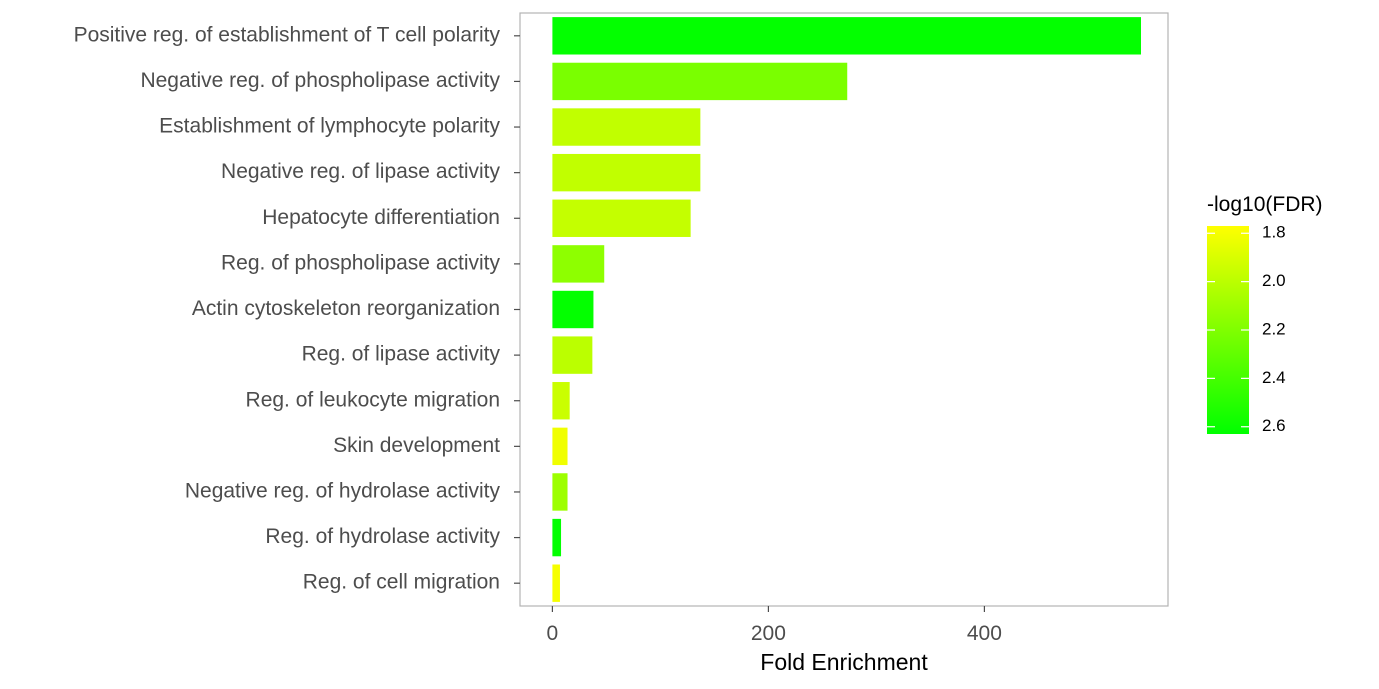 This screenshot has width=1379, height=689. Describe the element at coordinates (343, 491) in the screenshot. I see `y-tick-label: Negative reg. of hydrolase activity` at that location.